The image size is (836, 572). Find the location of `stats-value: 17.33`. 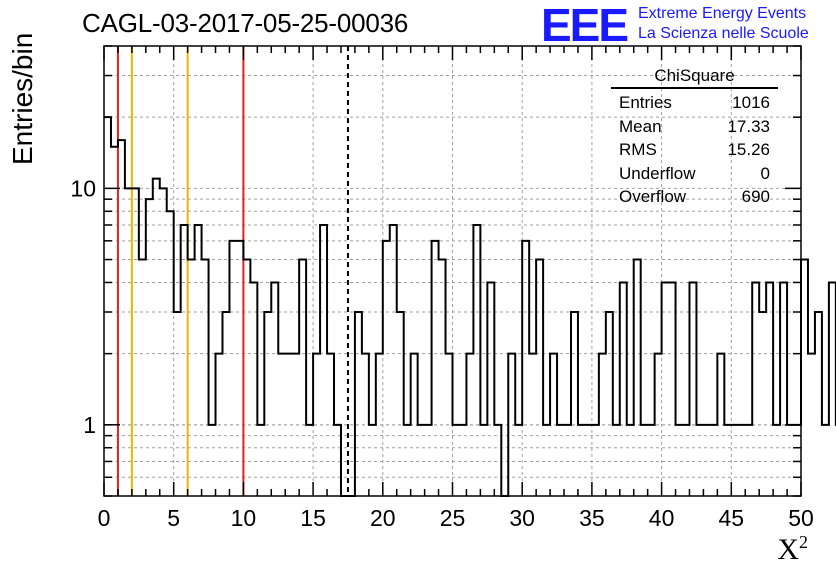

stats-value: 17.33 is located at coordinates (748, 126).